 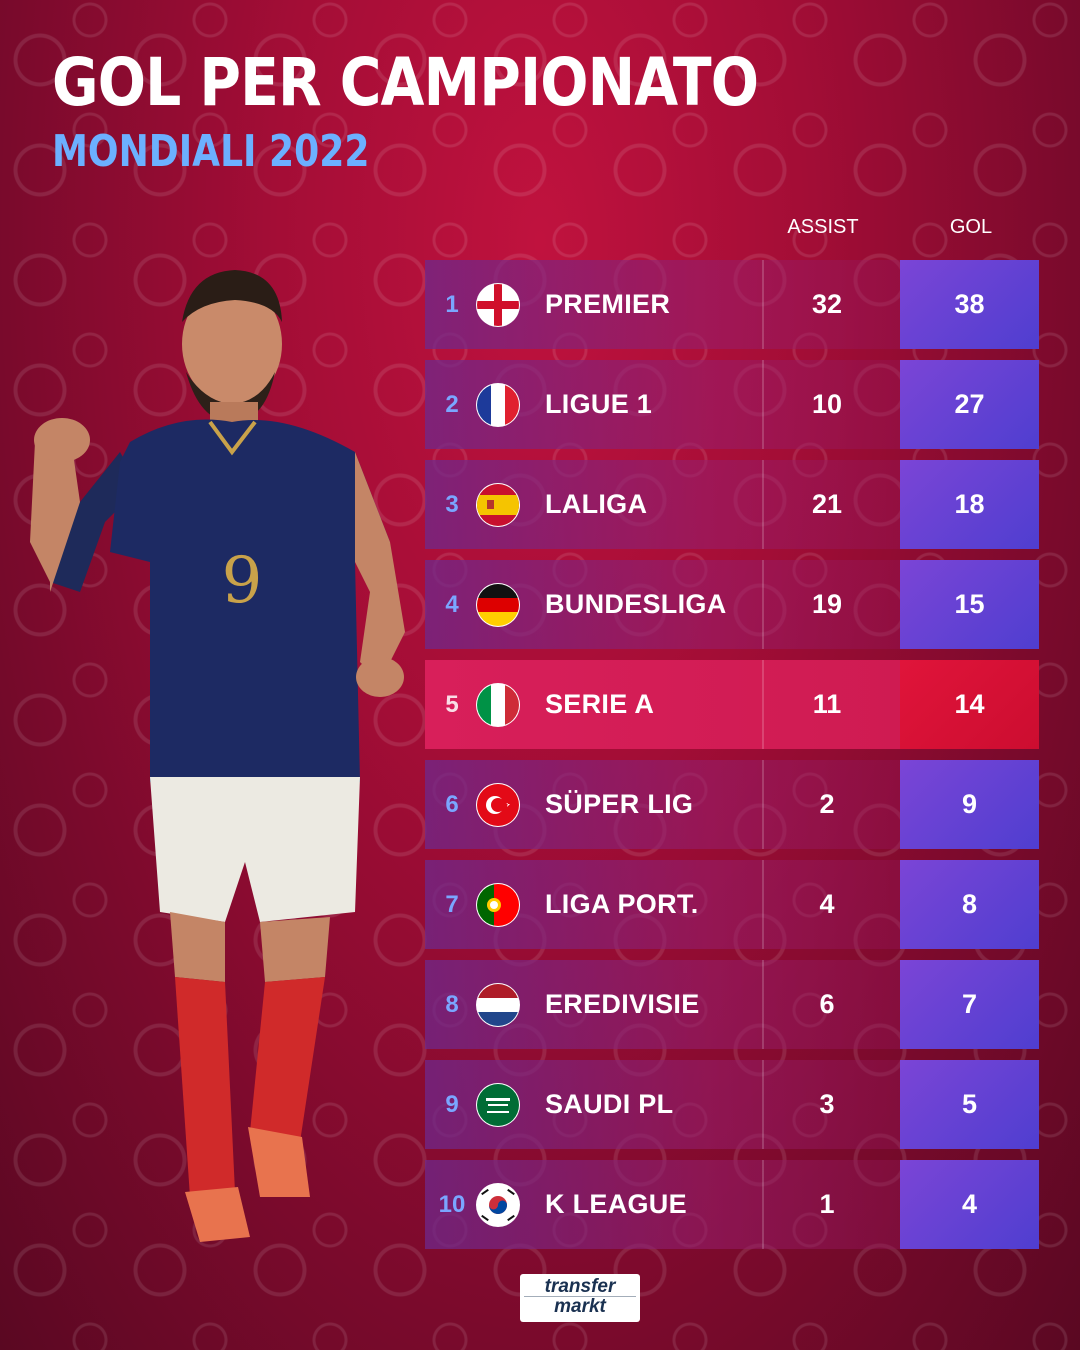 What do you see at coordinates (498, 1105) in the screenshot?
I see `saudi-arabia-flag-icon` at bounding box center [498, 1105].